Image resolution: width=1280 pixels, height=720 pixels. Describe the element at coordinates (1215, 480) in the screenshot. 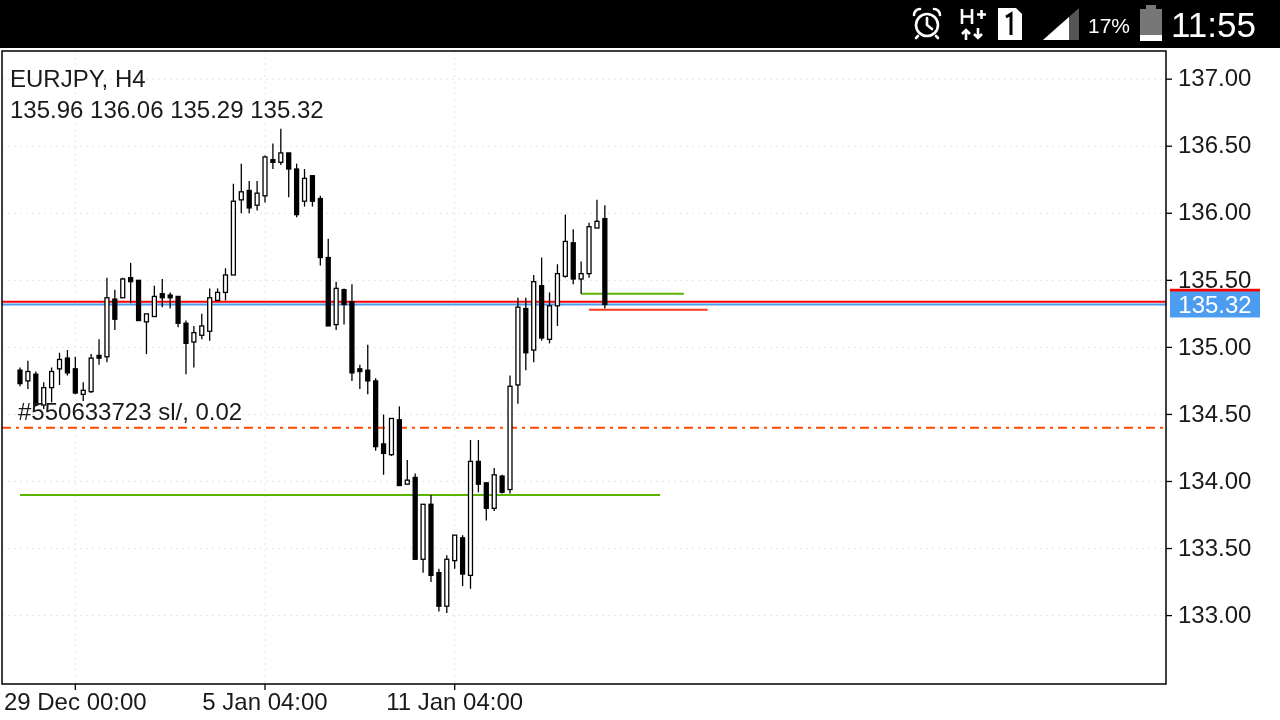

I see `y-tick-label: 134.00` at that location.